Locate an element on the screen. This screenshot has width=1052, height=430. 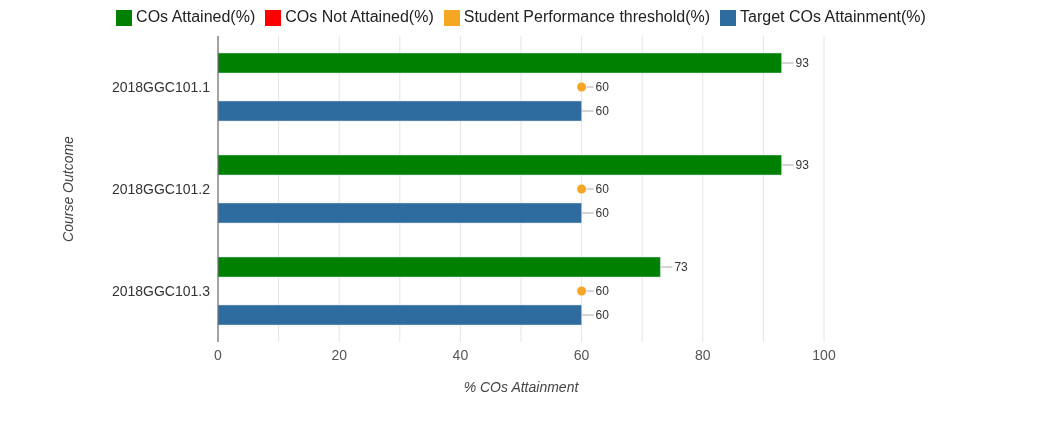
legend-label: COs Not Attained(%) is located at coordinates (359, 16).